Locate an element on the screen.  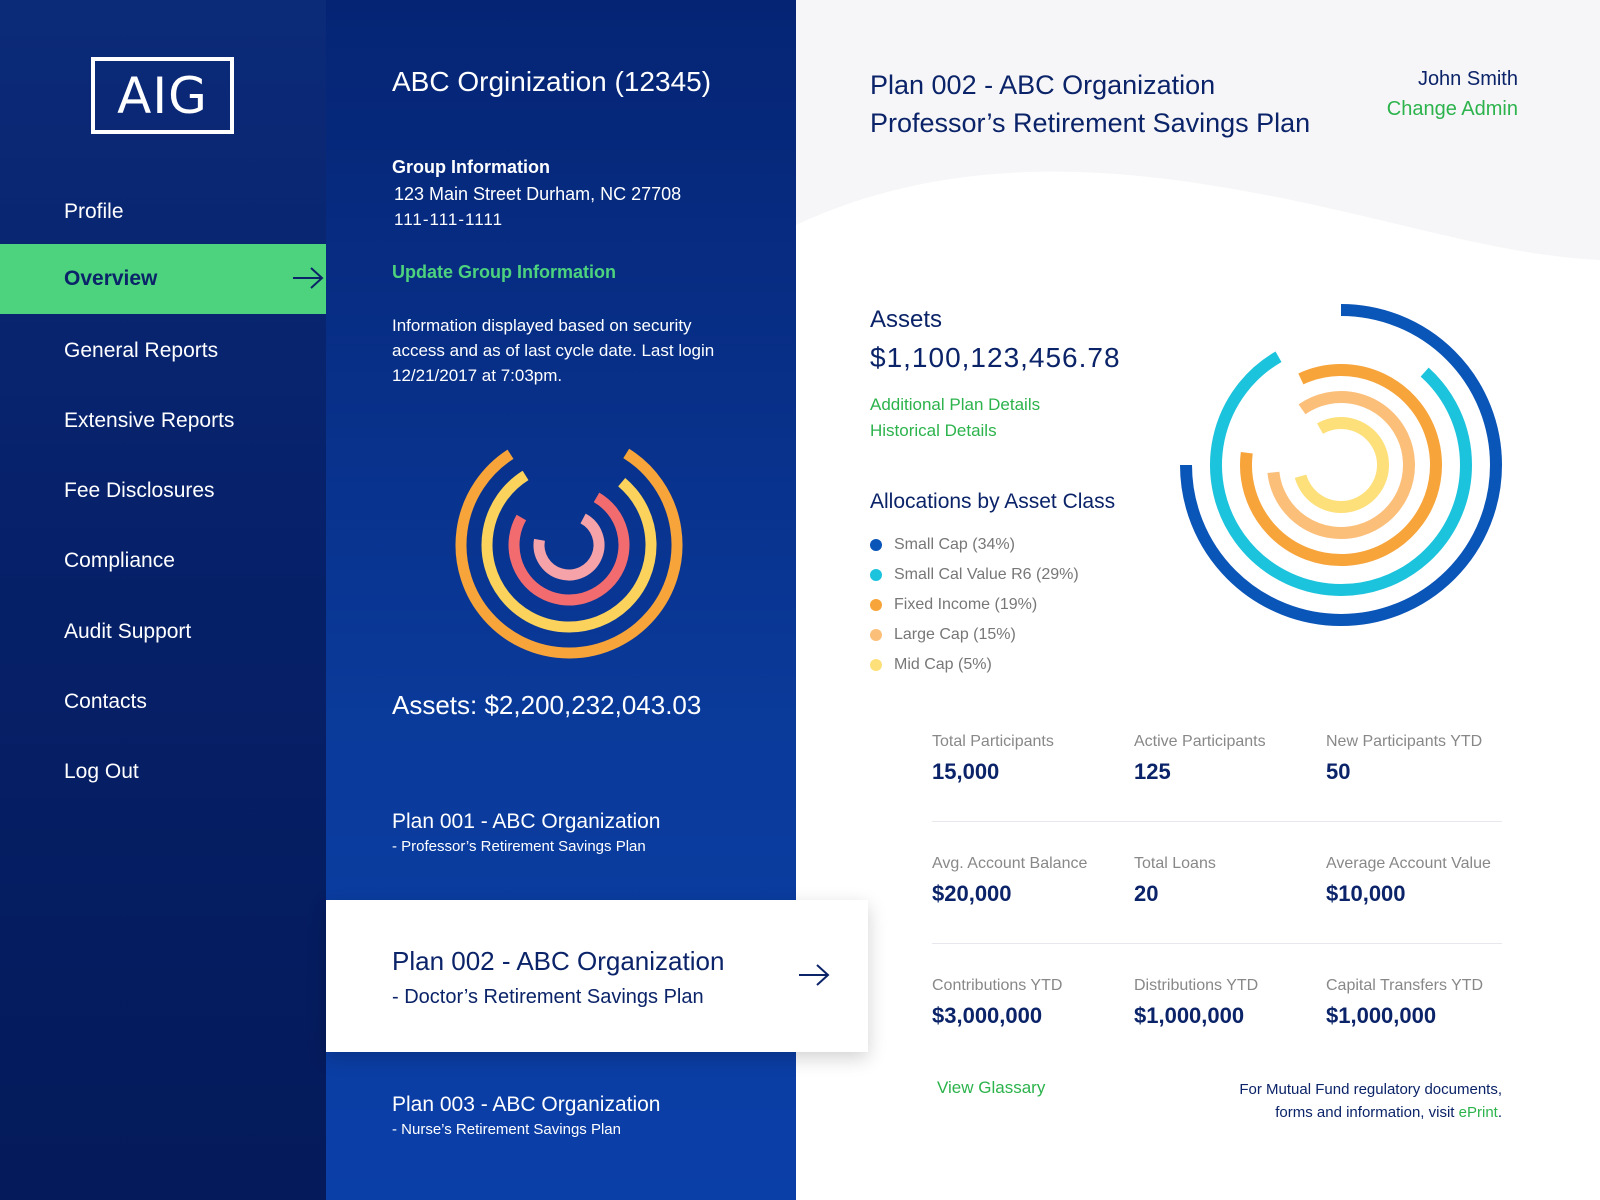
nav-item-label: General Reports is located at coordinates (141, 350).